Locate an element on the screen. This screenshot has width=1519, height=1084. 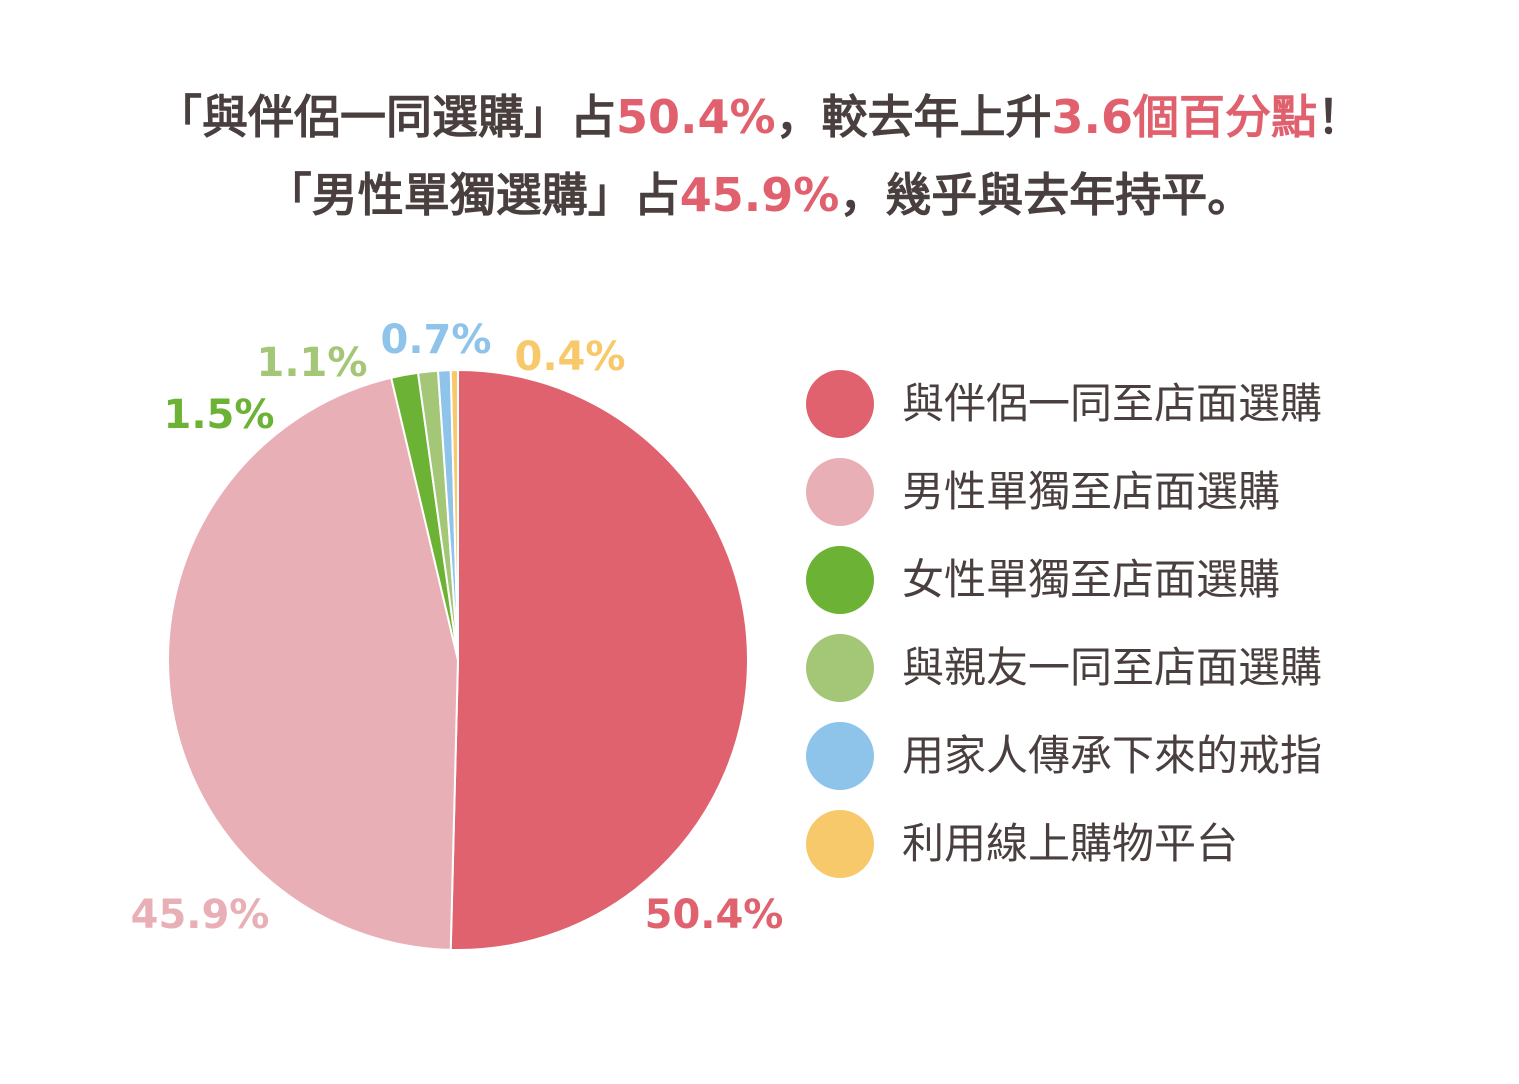
headline-2-highlight-a: 45.9% is located at coordinates (759, 195).